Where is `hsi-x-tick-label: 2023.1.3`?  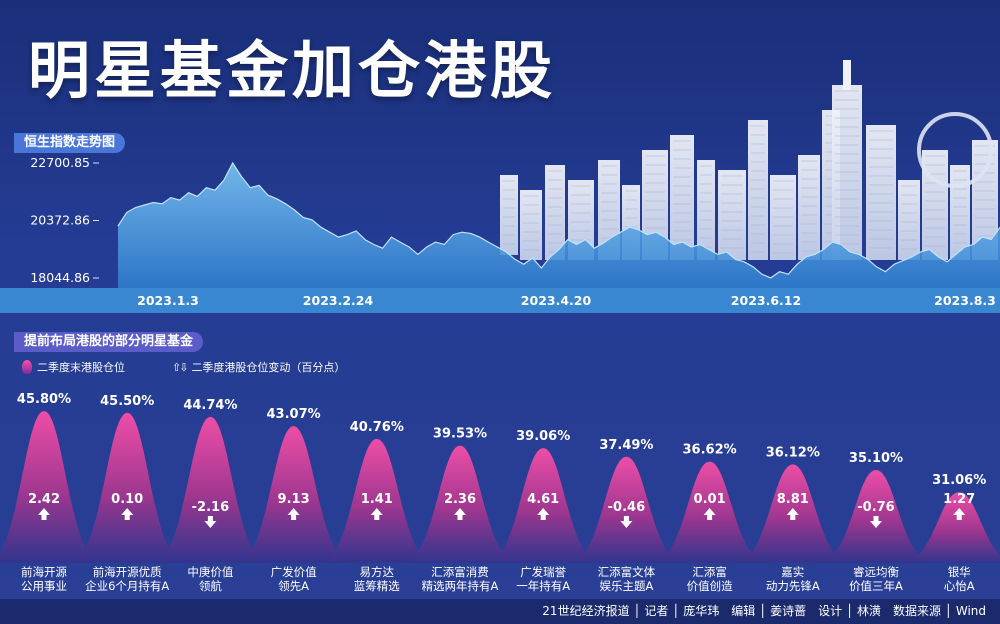 hsi-x-tick-label: 2023.1.3 is located at coordinates (168, 300).